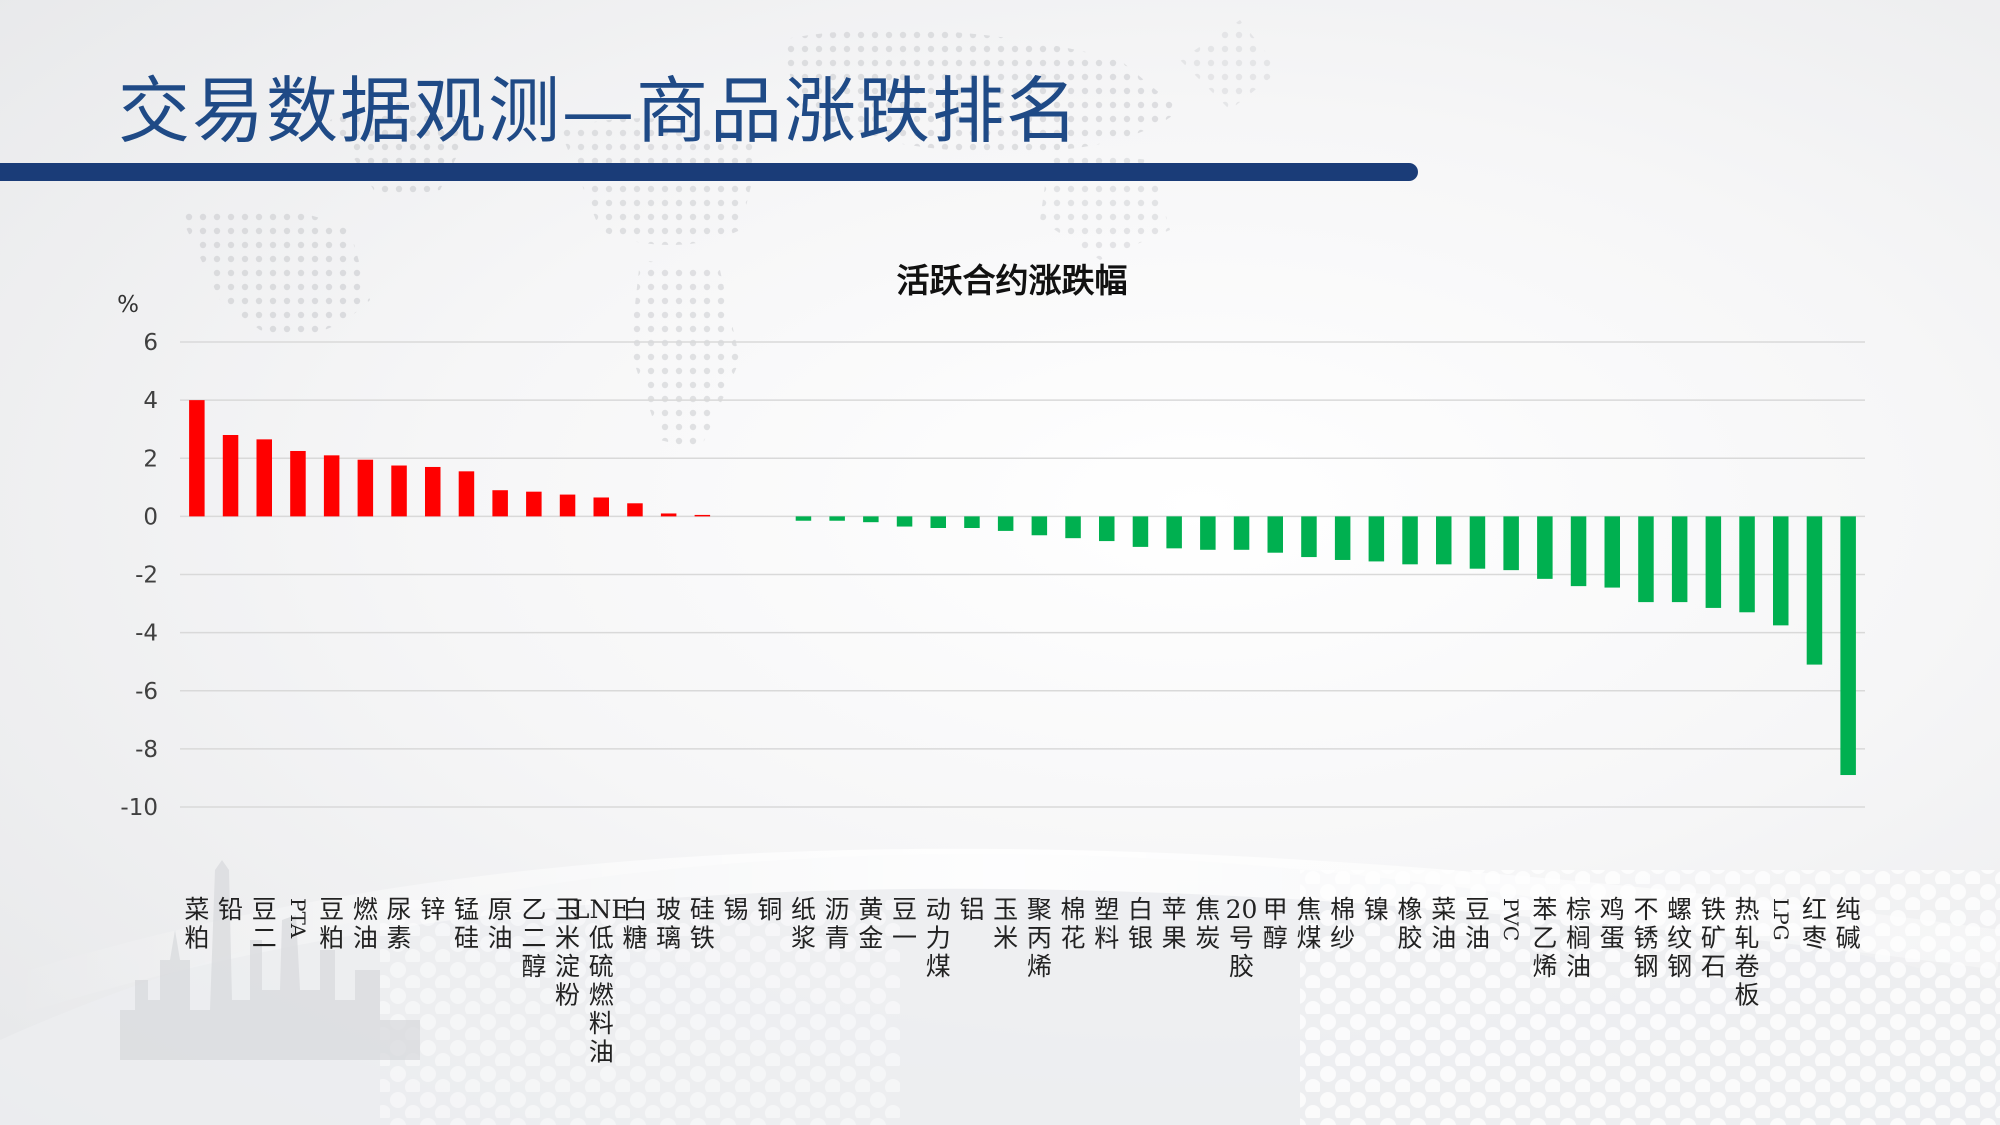 The width and height of the screenshot is (2000, 1125). Describe the element at coordinates (1012, 280) in the screenshot. I see `chart-title: 活跃合约涨跌幅` at that location.